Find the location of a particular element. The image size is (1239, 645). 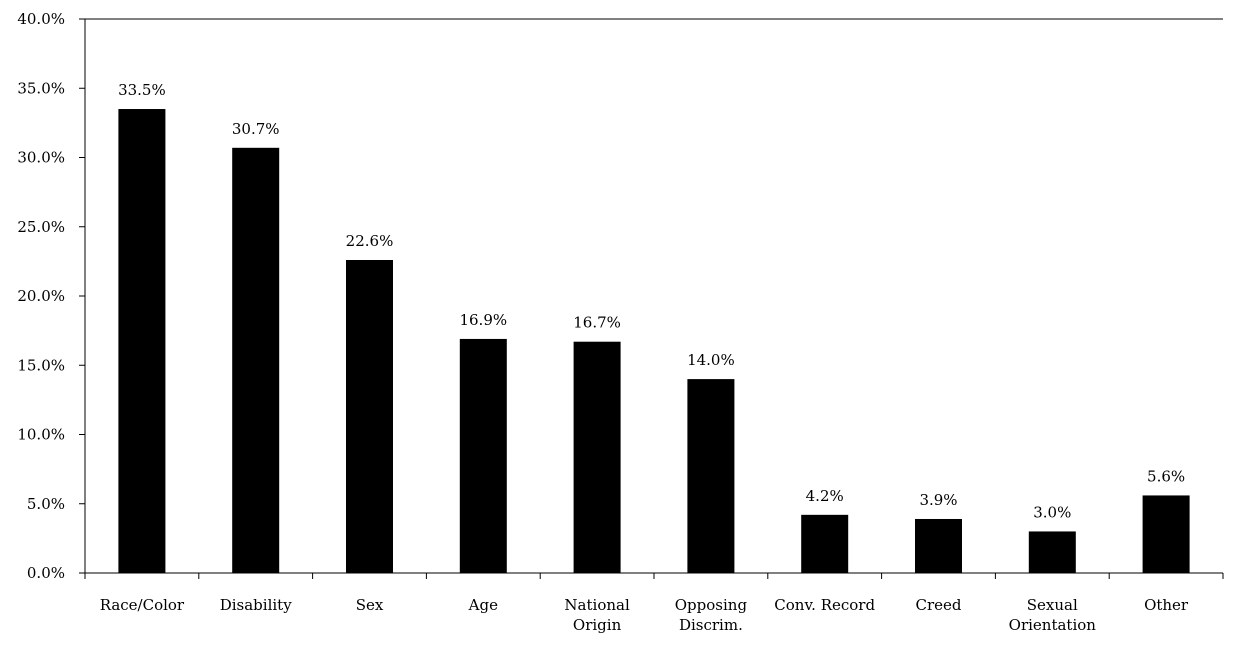

data-label: 14.0% is located at coordinates (711, 360).